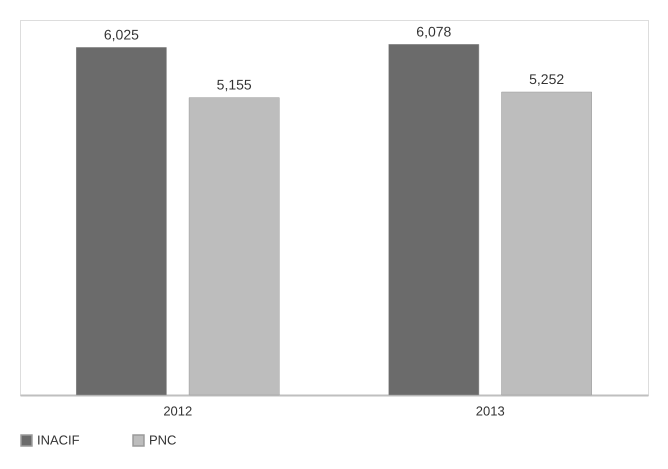 The height and width of the screenshot is (469, 668). Describe the element at coordinates (162, 440) in the screenshot. I see `legend-label: PNC` at that location.